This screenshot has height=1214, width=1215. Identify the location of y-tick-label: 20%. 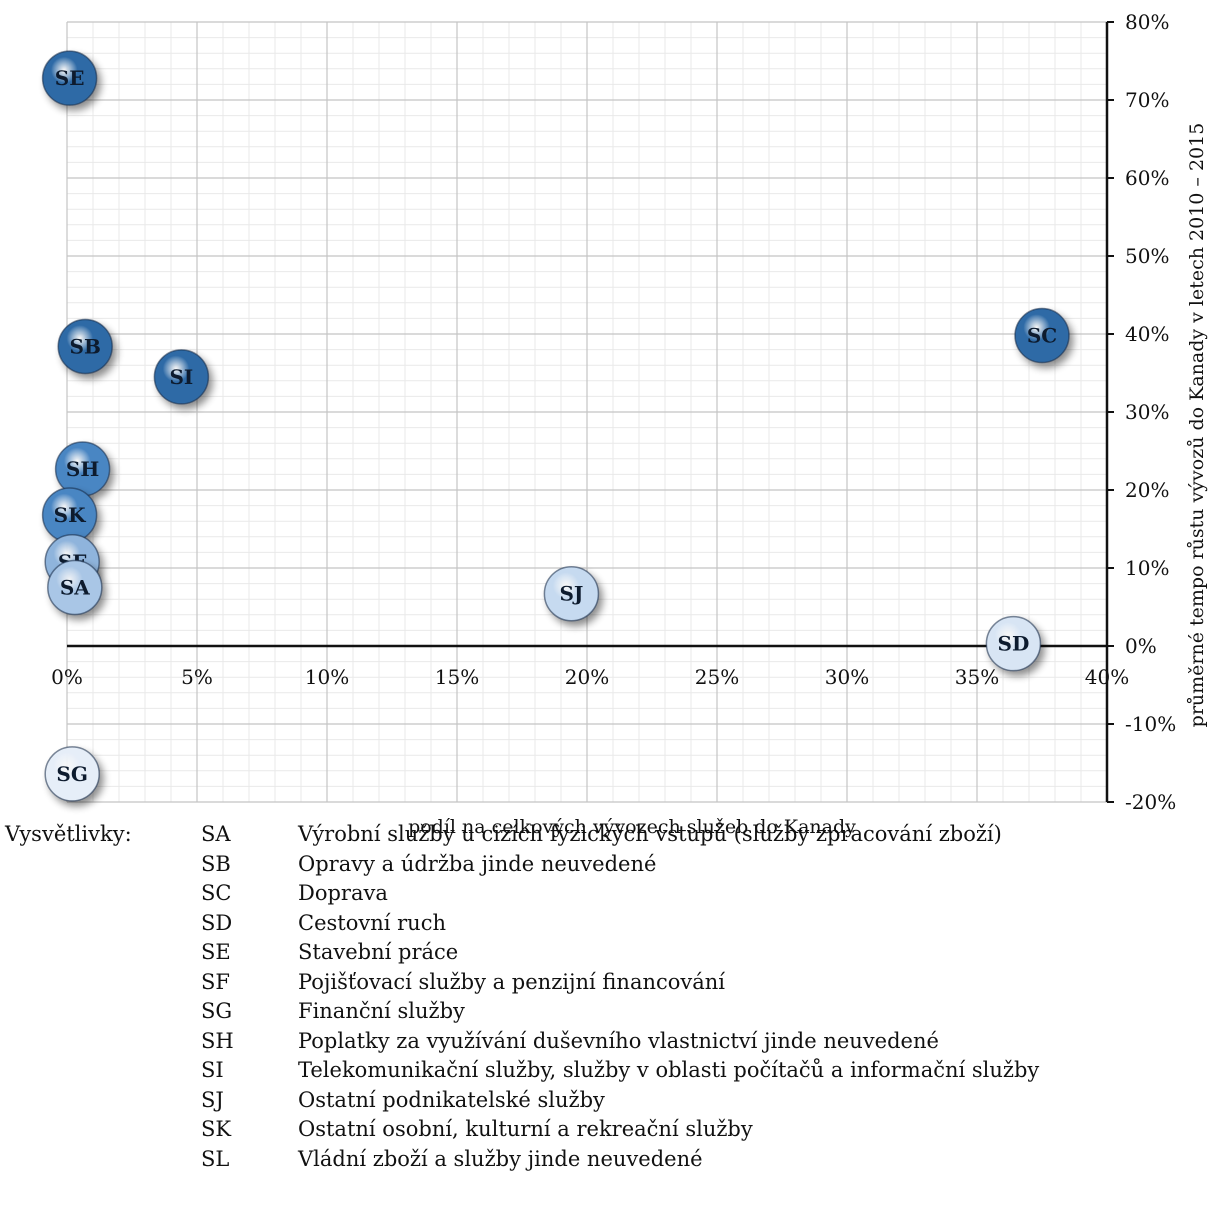
(1147, 490).